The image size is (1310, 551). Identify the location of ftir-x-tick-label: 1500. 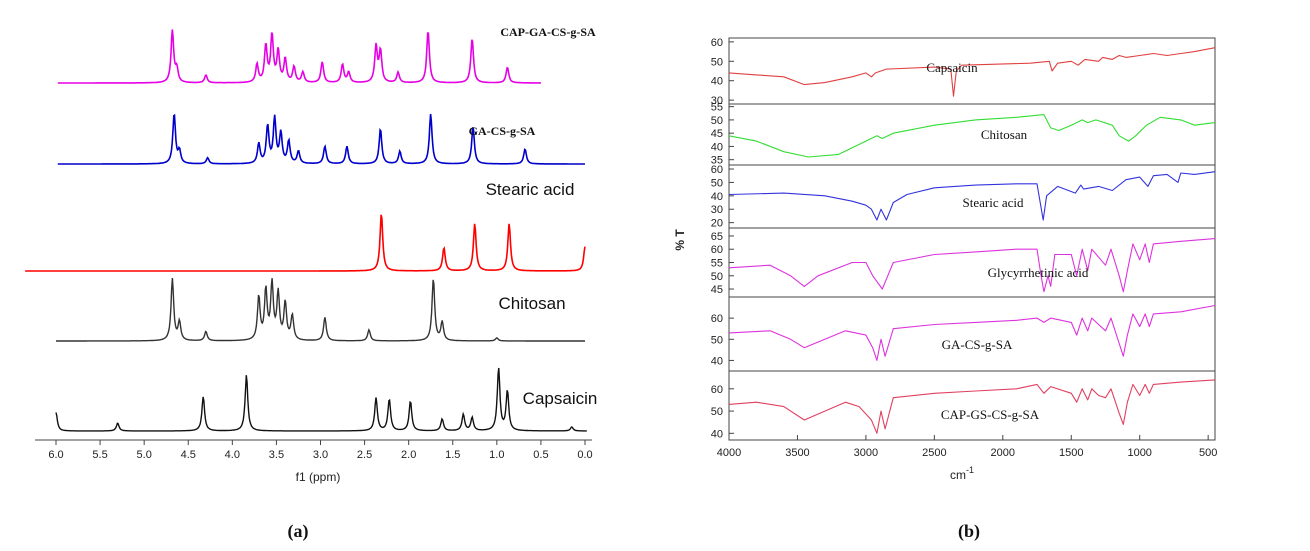
(1071, 453).